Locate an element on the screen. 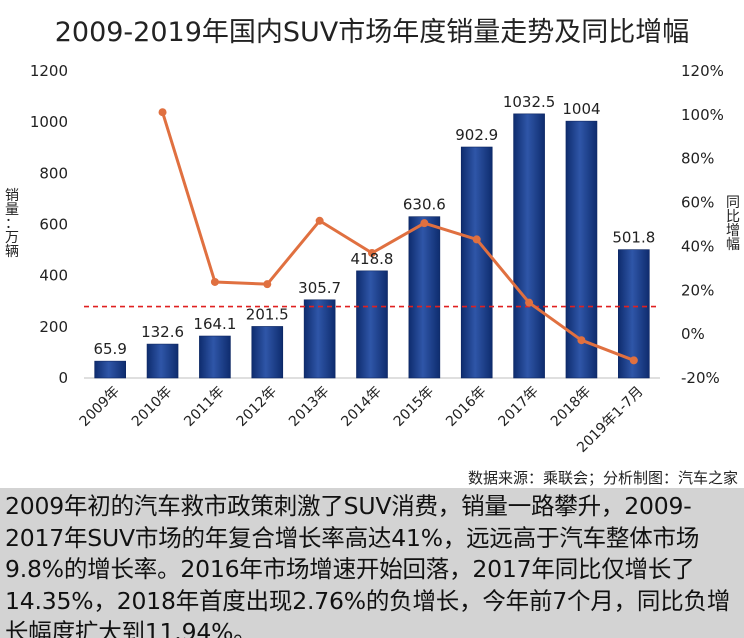 This screenshot has height=638, width=744. y-tick-label-left: 600 is located at coordinates (53, 225).